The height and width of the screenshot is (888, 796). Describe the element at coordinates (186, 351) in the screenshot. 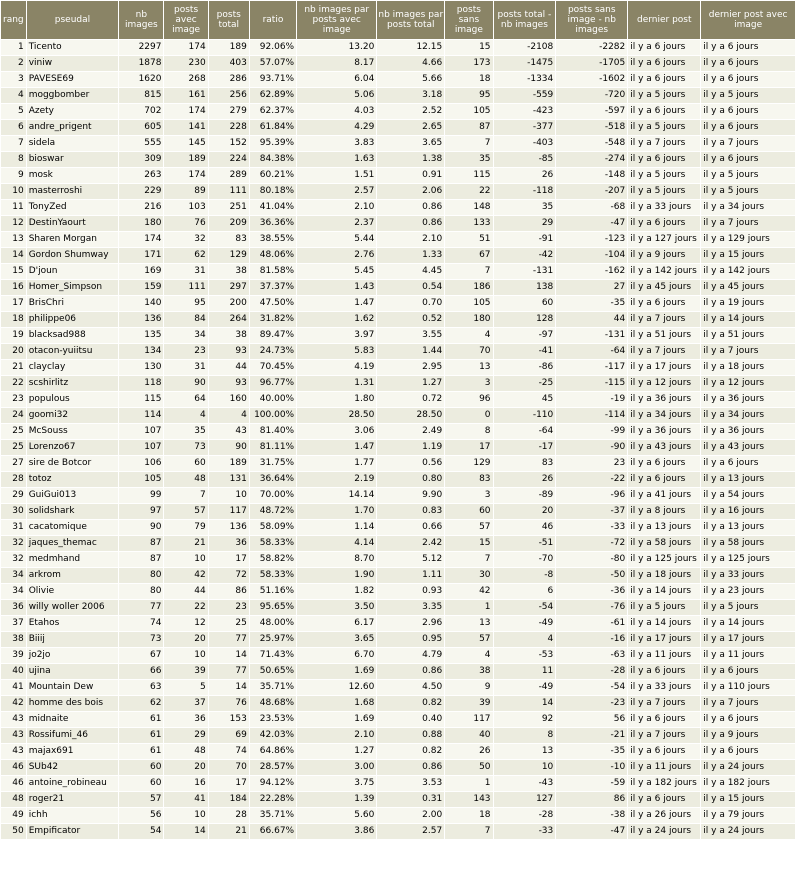

I see `cell-posts-with-image: 23` at that location.